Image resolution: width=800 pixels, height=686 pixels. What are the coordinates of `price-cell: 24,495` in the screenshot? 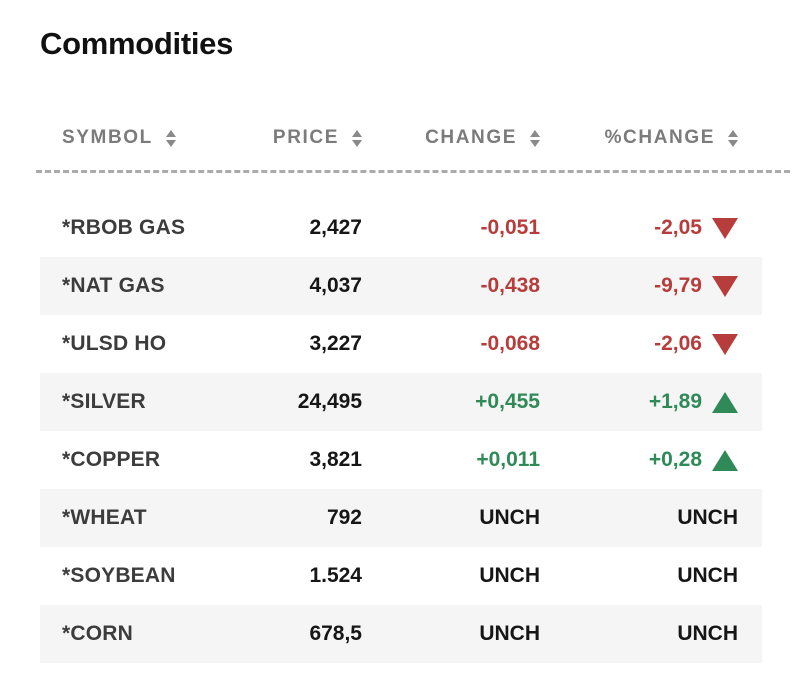 It's located at (329, 401).